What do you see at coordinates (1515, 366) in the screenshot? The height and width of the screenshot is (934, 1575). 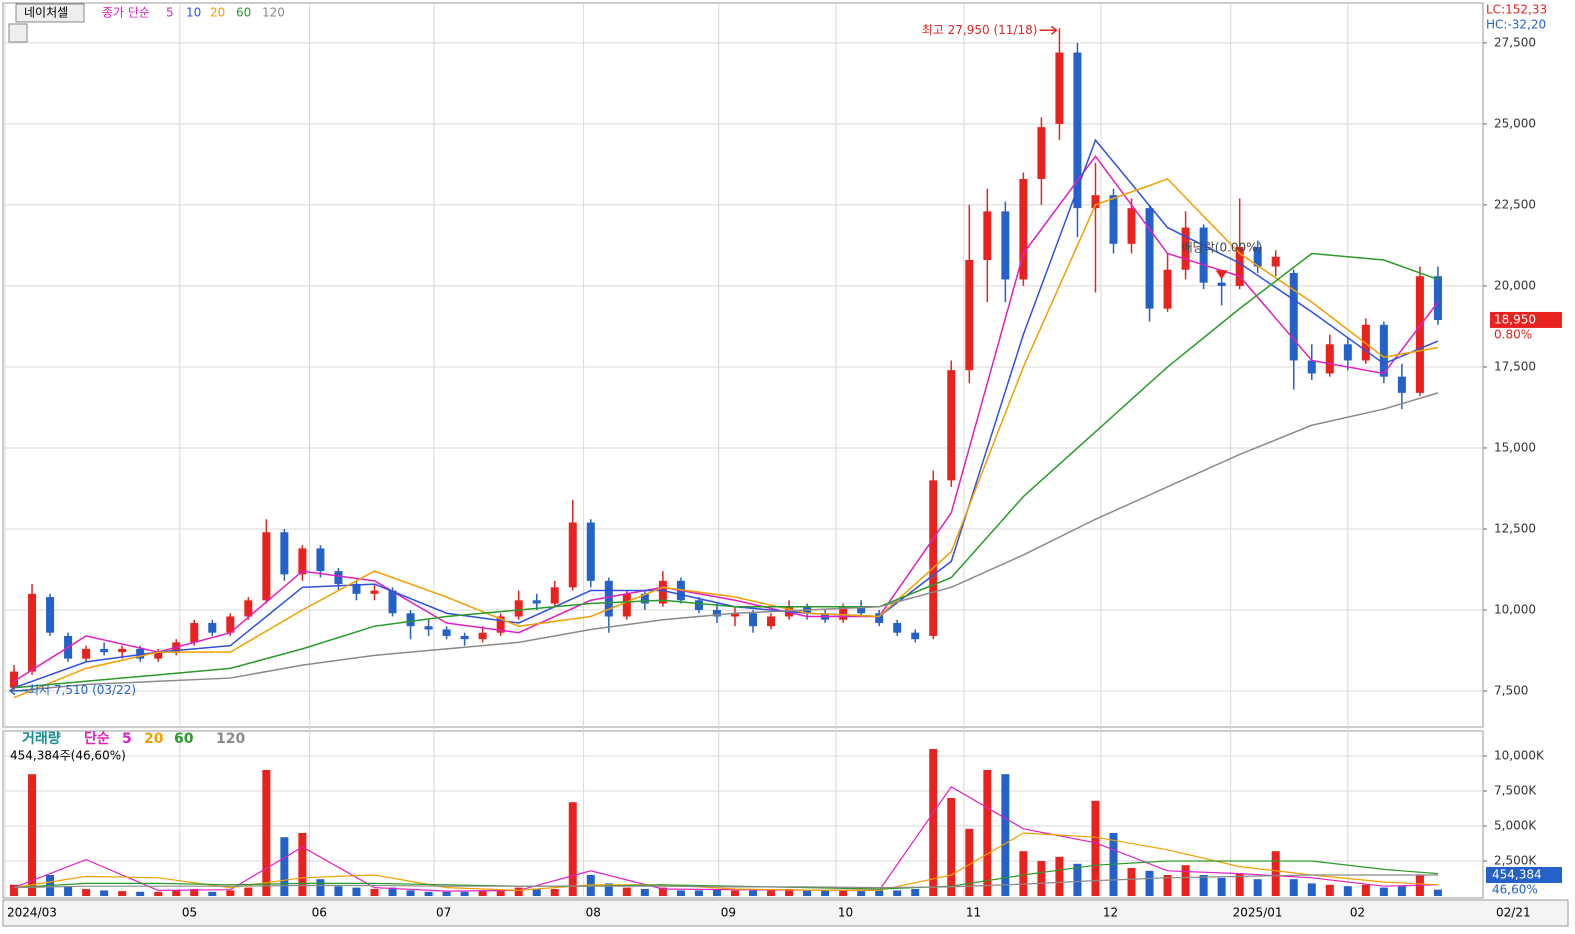 I see `y-tick-label: 17,500` at bounding box center [1515, 366].